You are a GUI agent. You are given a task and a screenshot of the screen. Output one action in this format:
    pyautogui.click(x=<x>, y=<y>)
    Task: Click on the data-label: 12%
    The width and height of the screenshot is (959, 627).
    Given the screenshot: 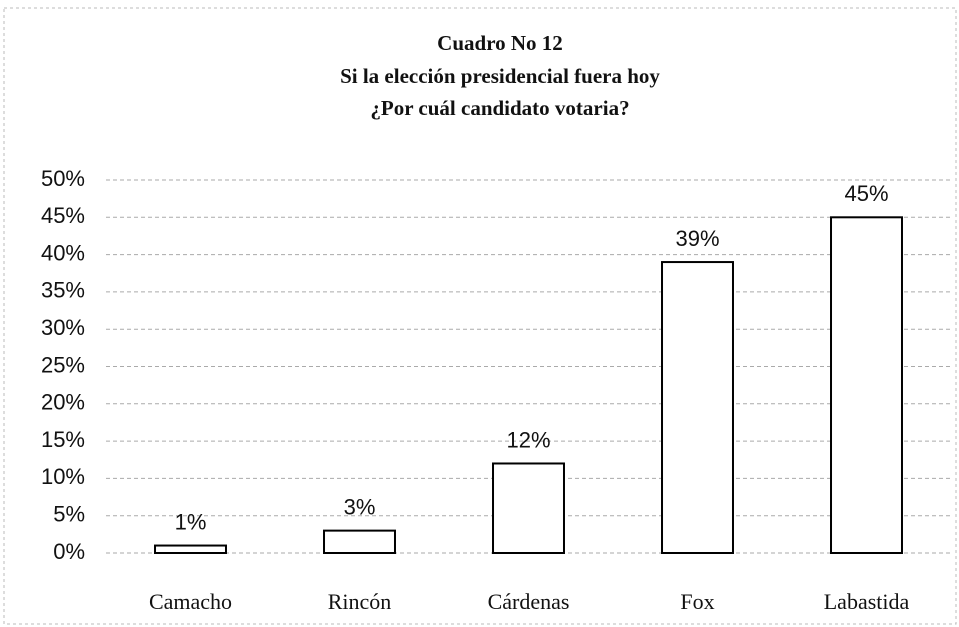 What is the action you would take?
    pyautogui.click(x=528, y=439)
    